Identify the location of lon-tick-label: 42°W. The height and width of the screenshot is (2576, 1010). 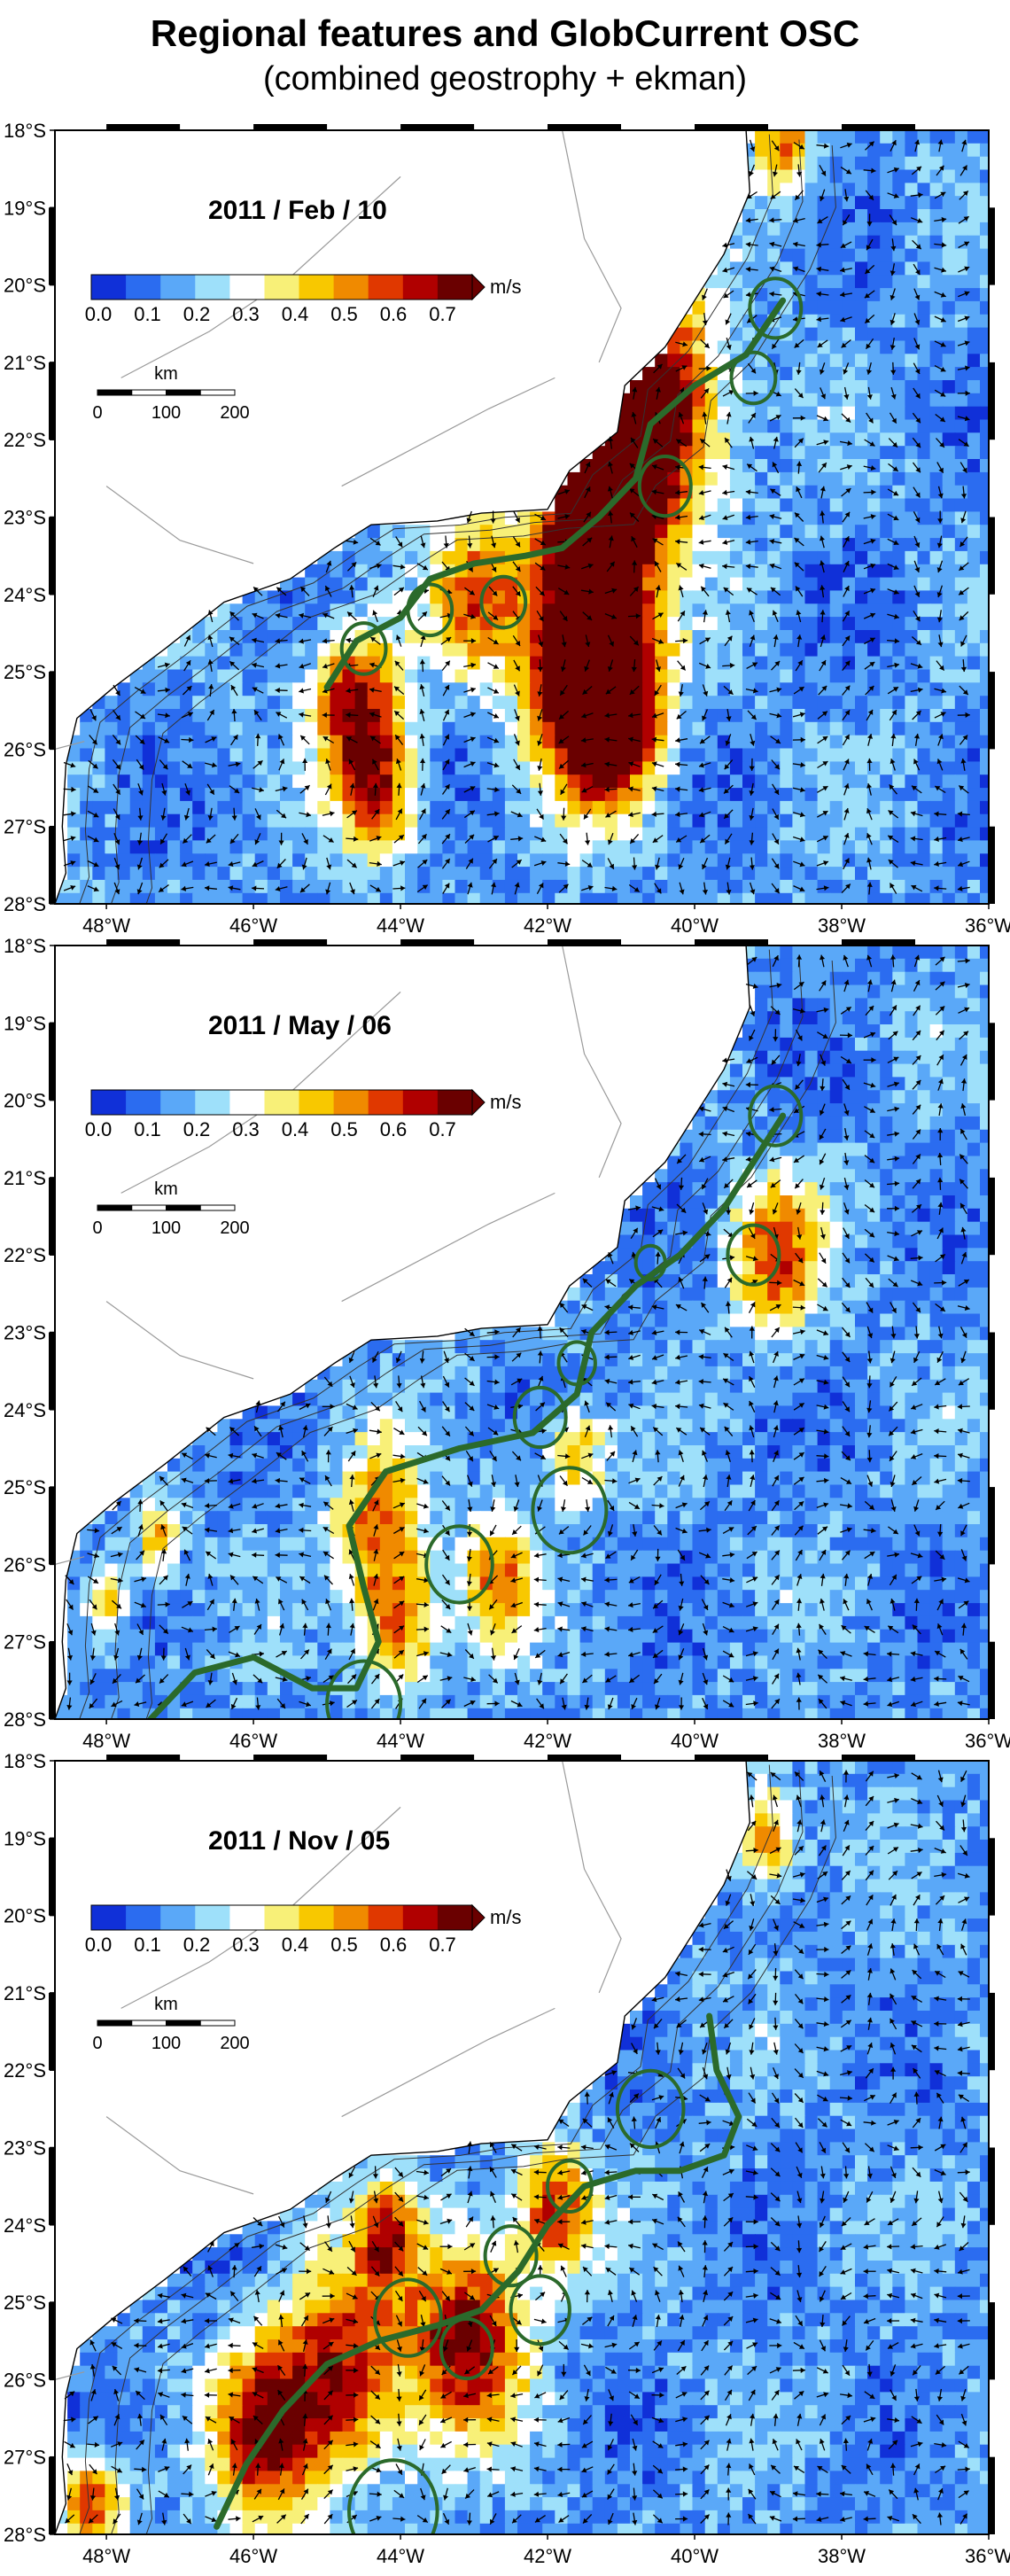
(547, 1741).